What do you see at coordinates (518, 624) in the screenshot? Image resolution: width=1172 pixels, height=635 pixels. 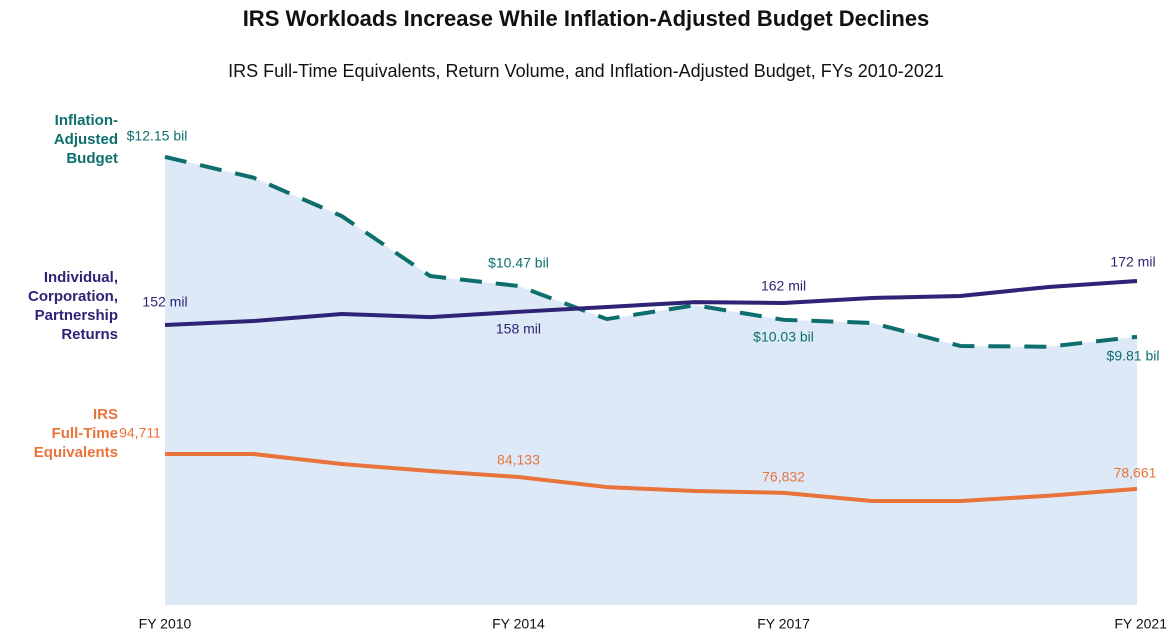 I see `x-tick-label: FY 2014` at bounding box center [518, 624].